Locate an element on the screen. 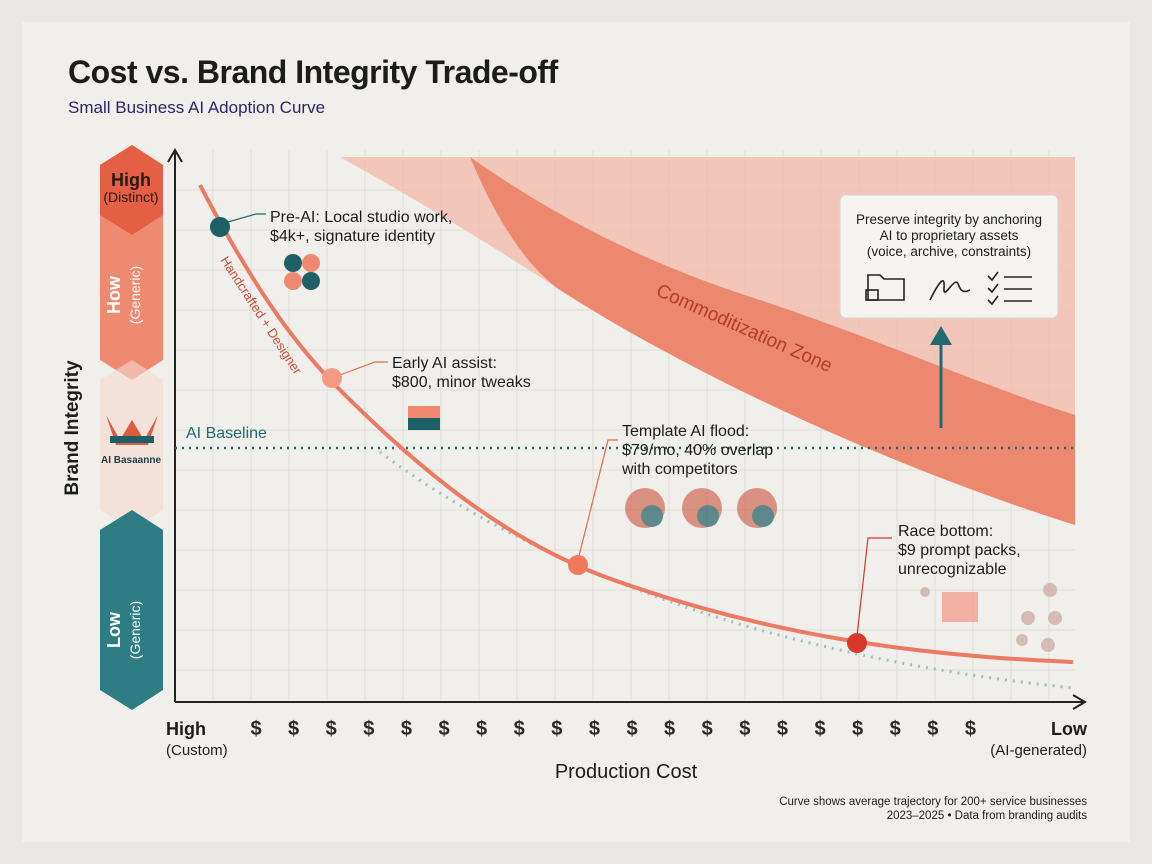 The height and width of the screenshot is (864, 1152). integrity-bands is located at coordinates (131, 427).